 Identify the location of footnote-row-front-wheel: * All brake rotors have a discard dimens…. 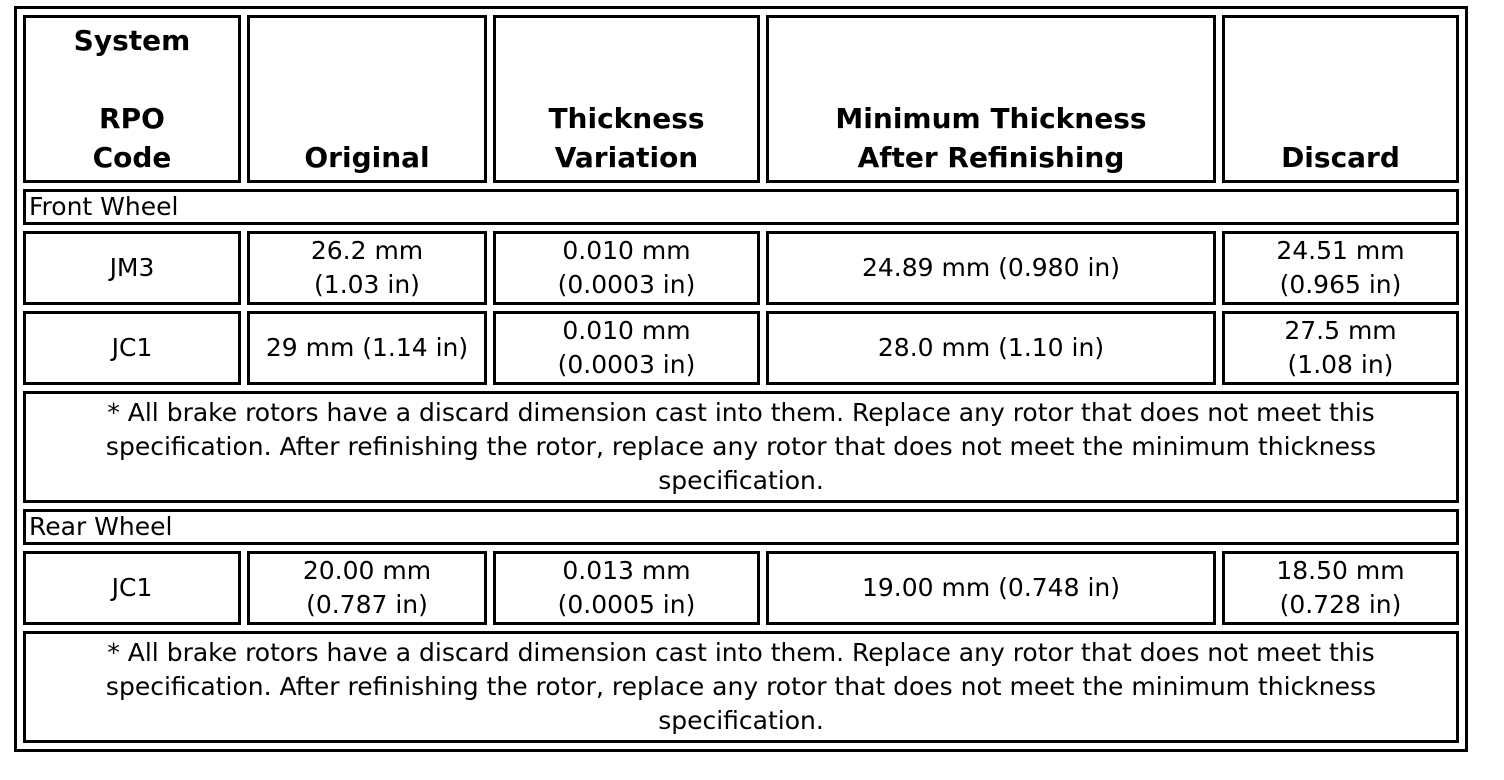
(741, 447).